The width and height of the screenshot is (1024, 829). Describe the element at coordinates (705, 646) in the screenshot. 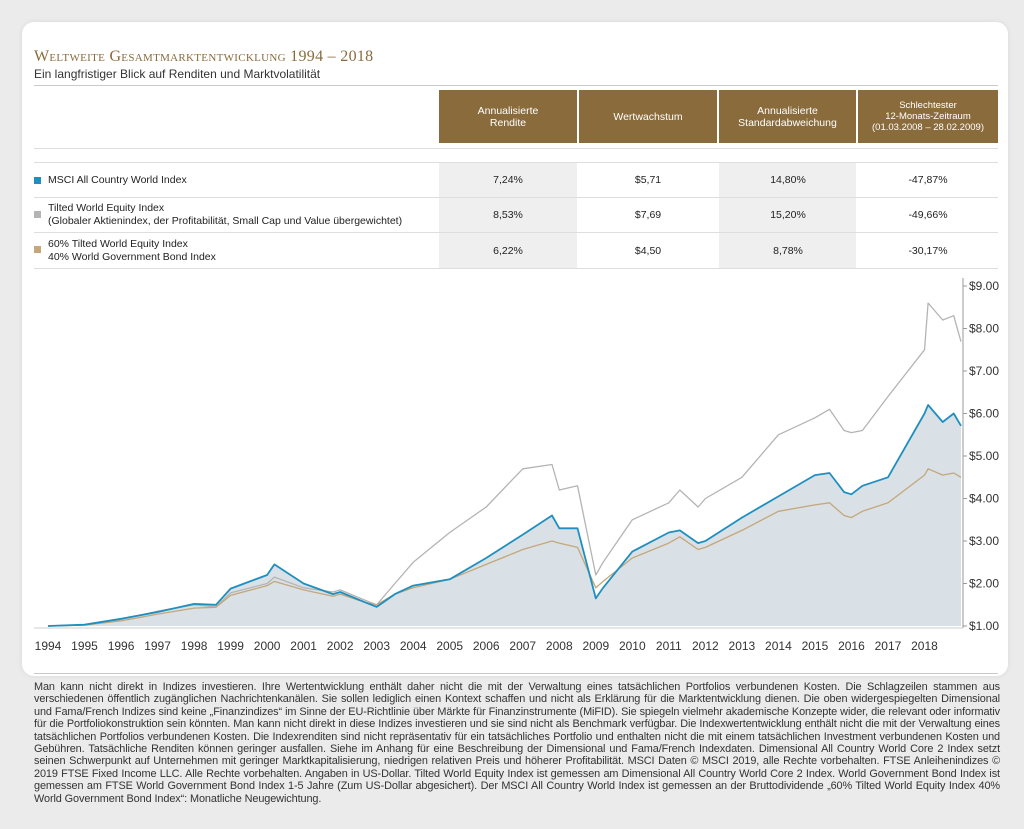

I see `x-tick-label: 2012` at that location.